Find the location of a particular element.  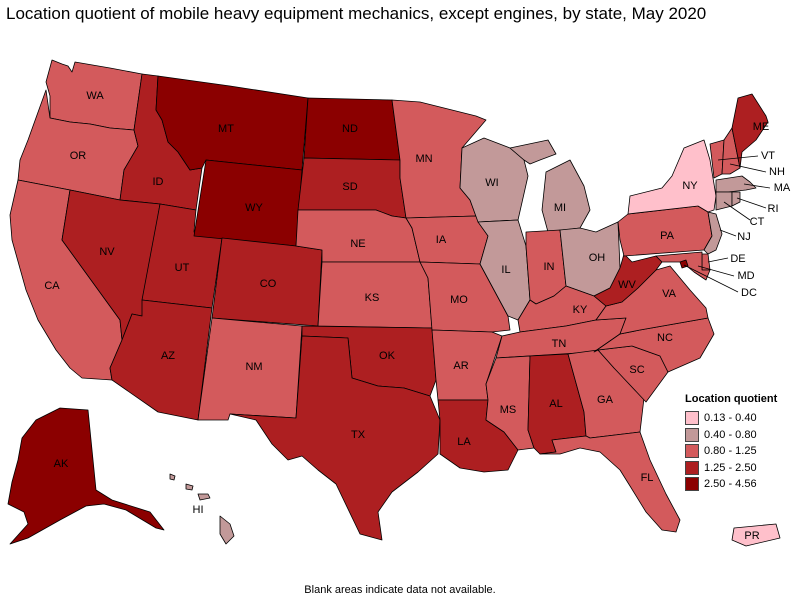

label-ri: RI is located at coordinates (773, 209).